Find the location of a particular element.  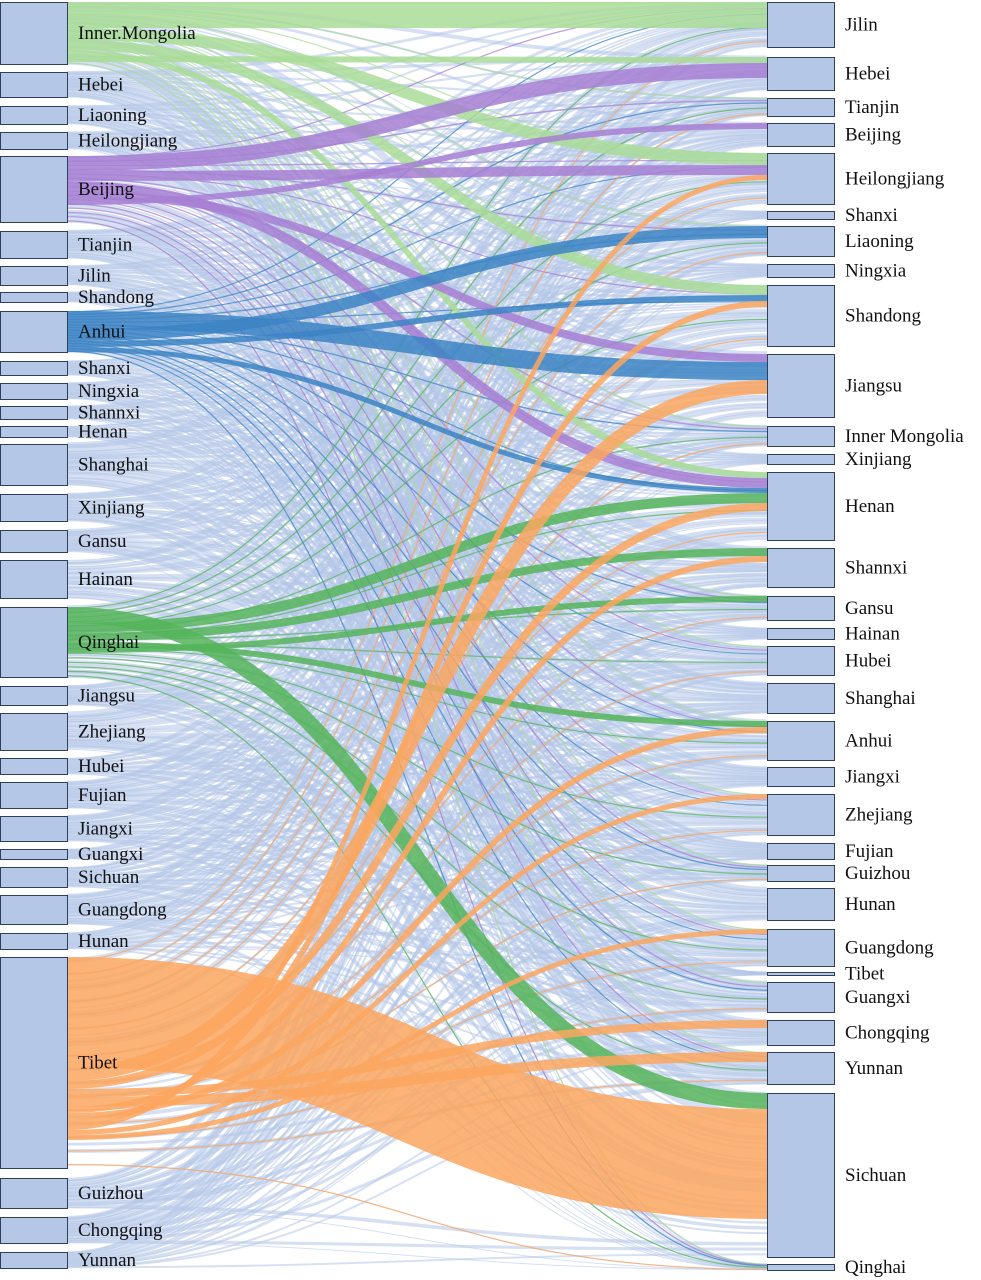

source-node-label: Heilongjiang is located at coordinates (128, 141).